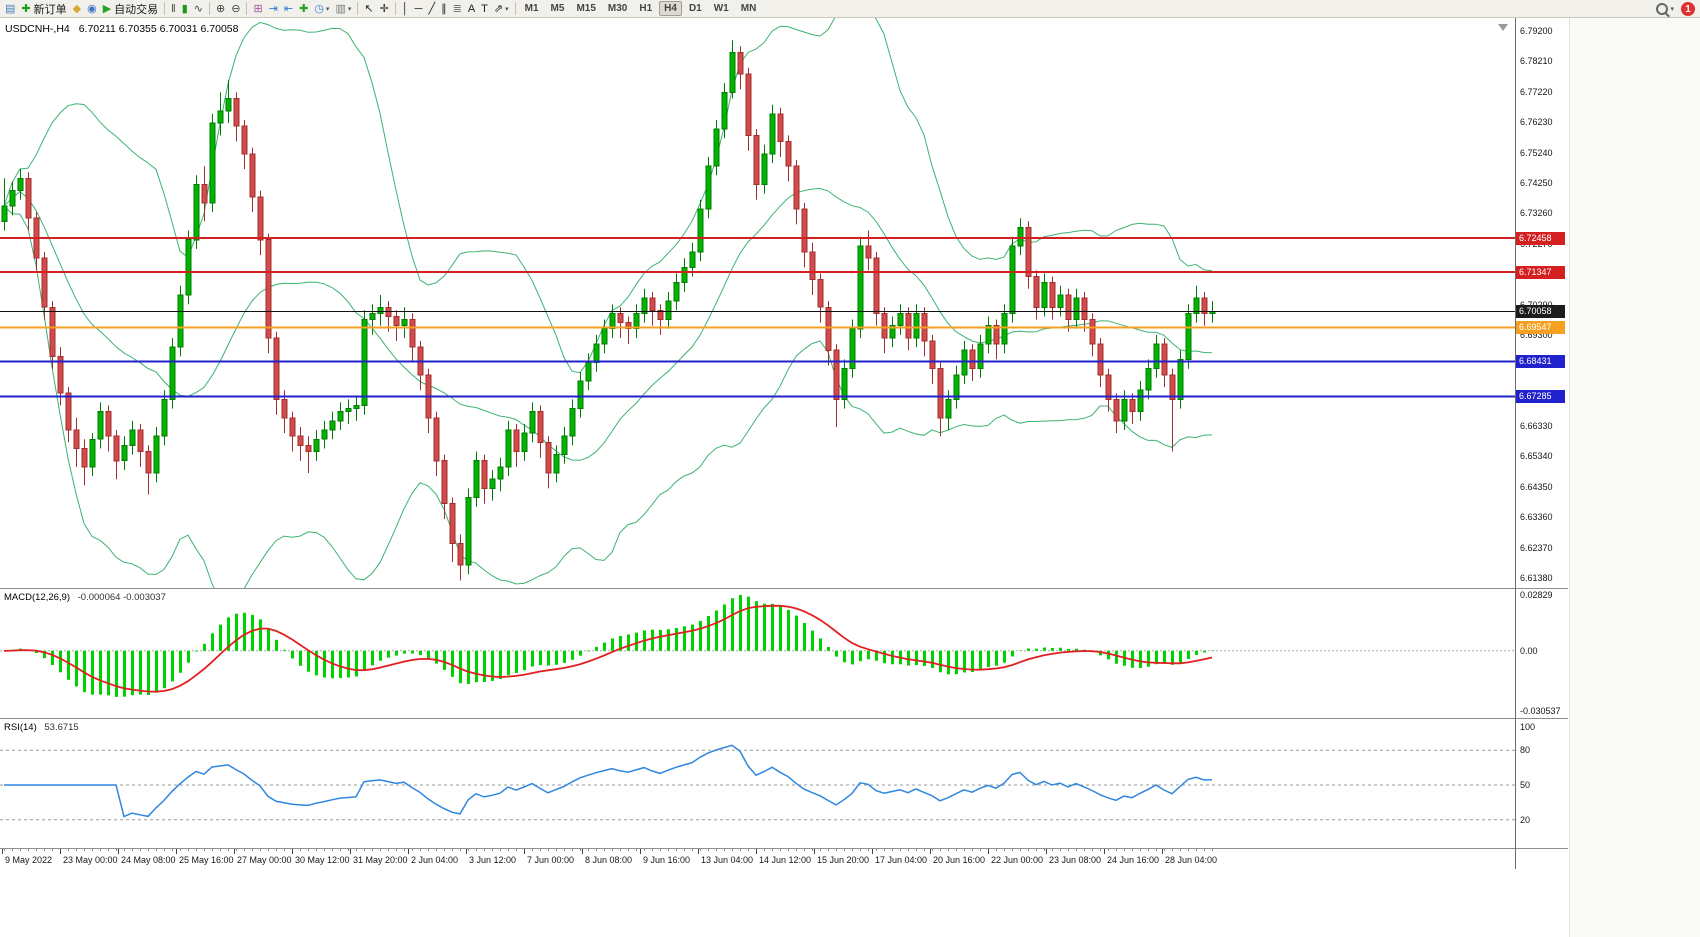  I want to click on macd-values: -0.000064 -0.003037, so click(121, 597).